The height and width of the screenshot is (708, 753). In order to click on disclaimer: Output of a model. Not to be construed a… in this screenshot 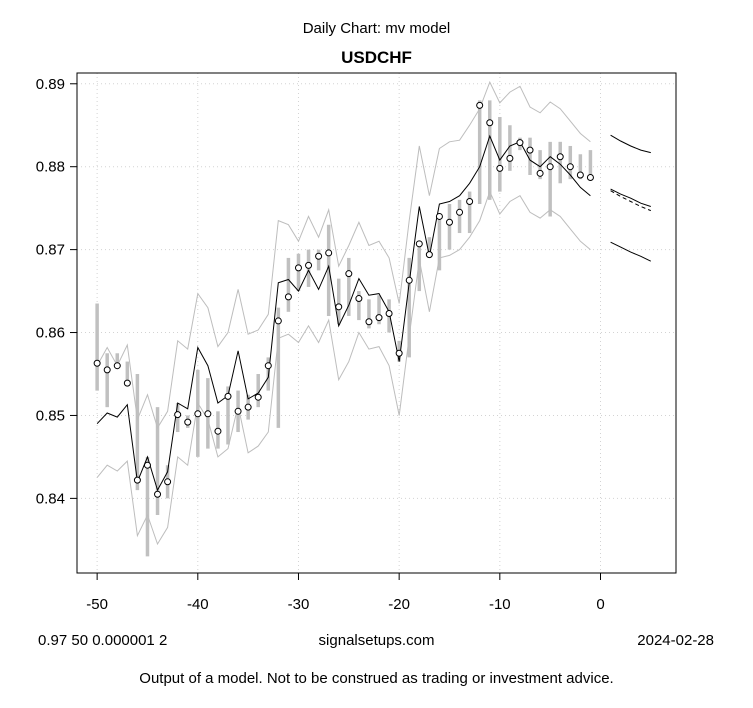, I will do `click(376, 678)`.